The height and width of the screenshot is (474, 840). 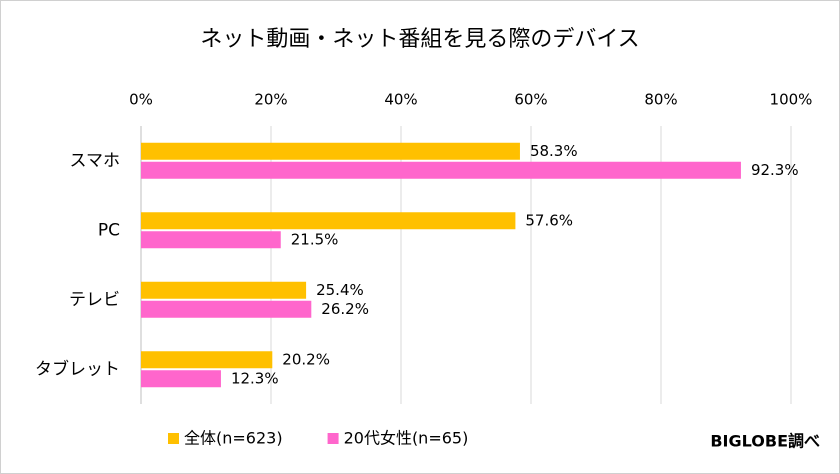 What do you see at coordinates (400, 100) in the screenshot?
I see `x-tick-label: 40%` at bounding box center [400, 100].